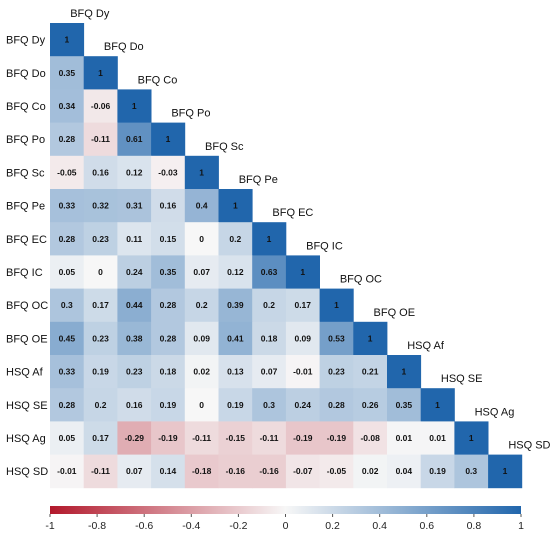  I want to click on cell-value-label: -0.15, so click(236, 438).